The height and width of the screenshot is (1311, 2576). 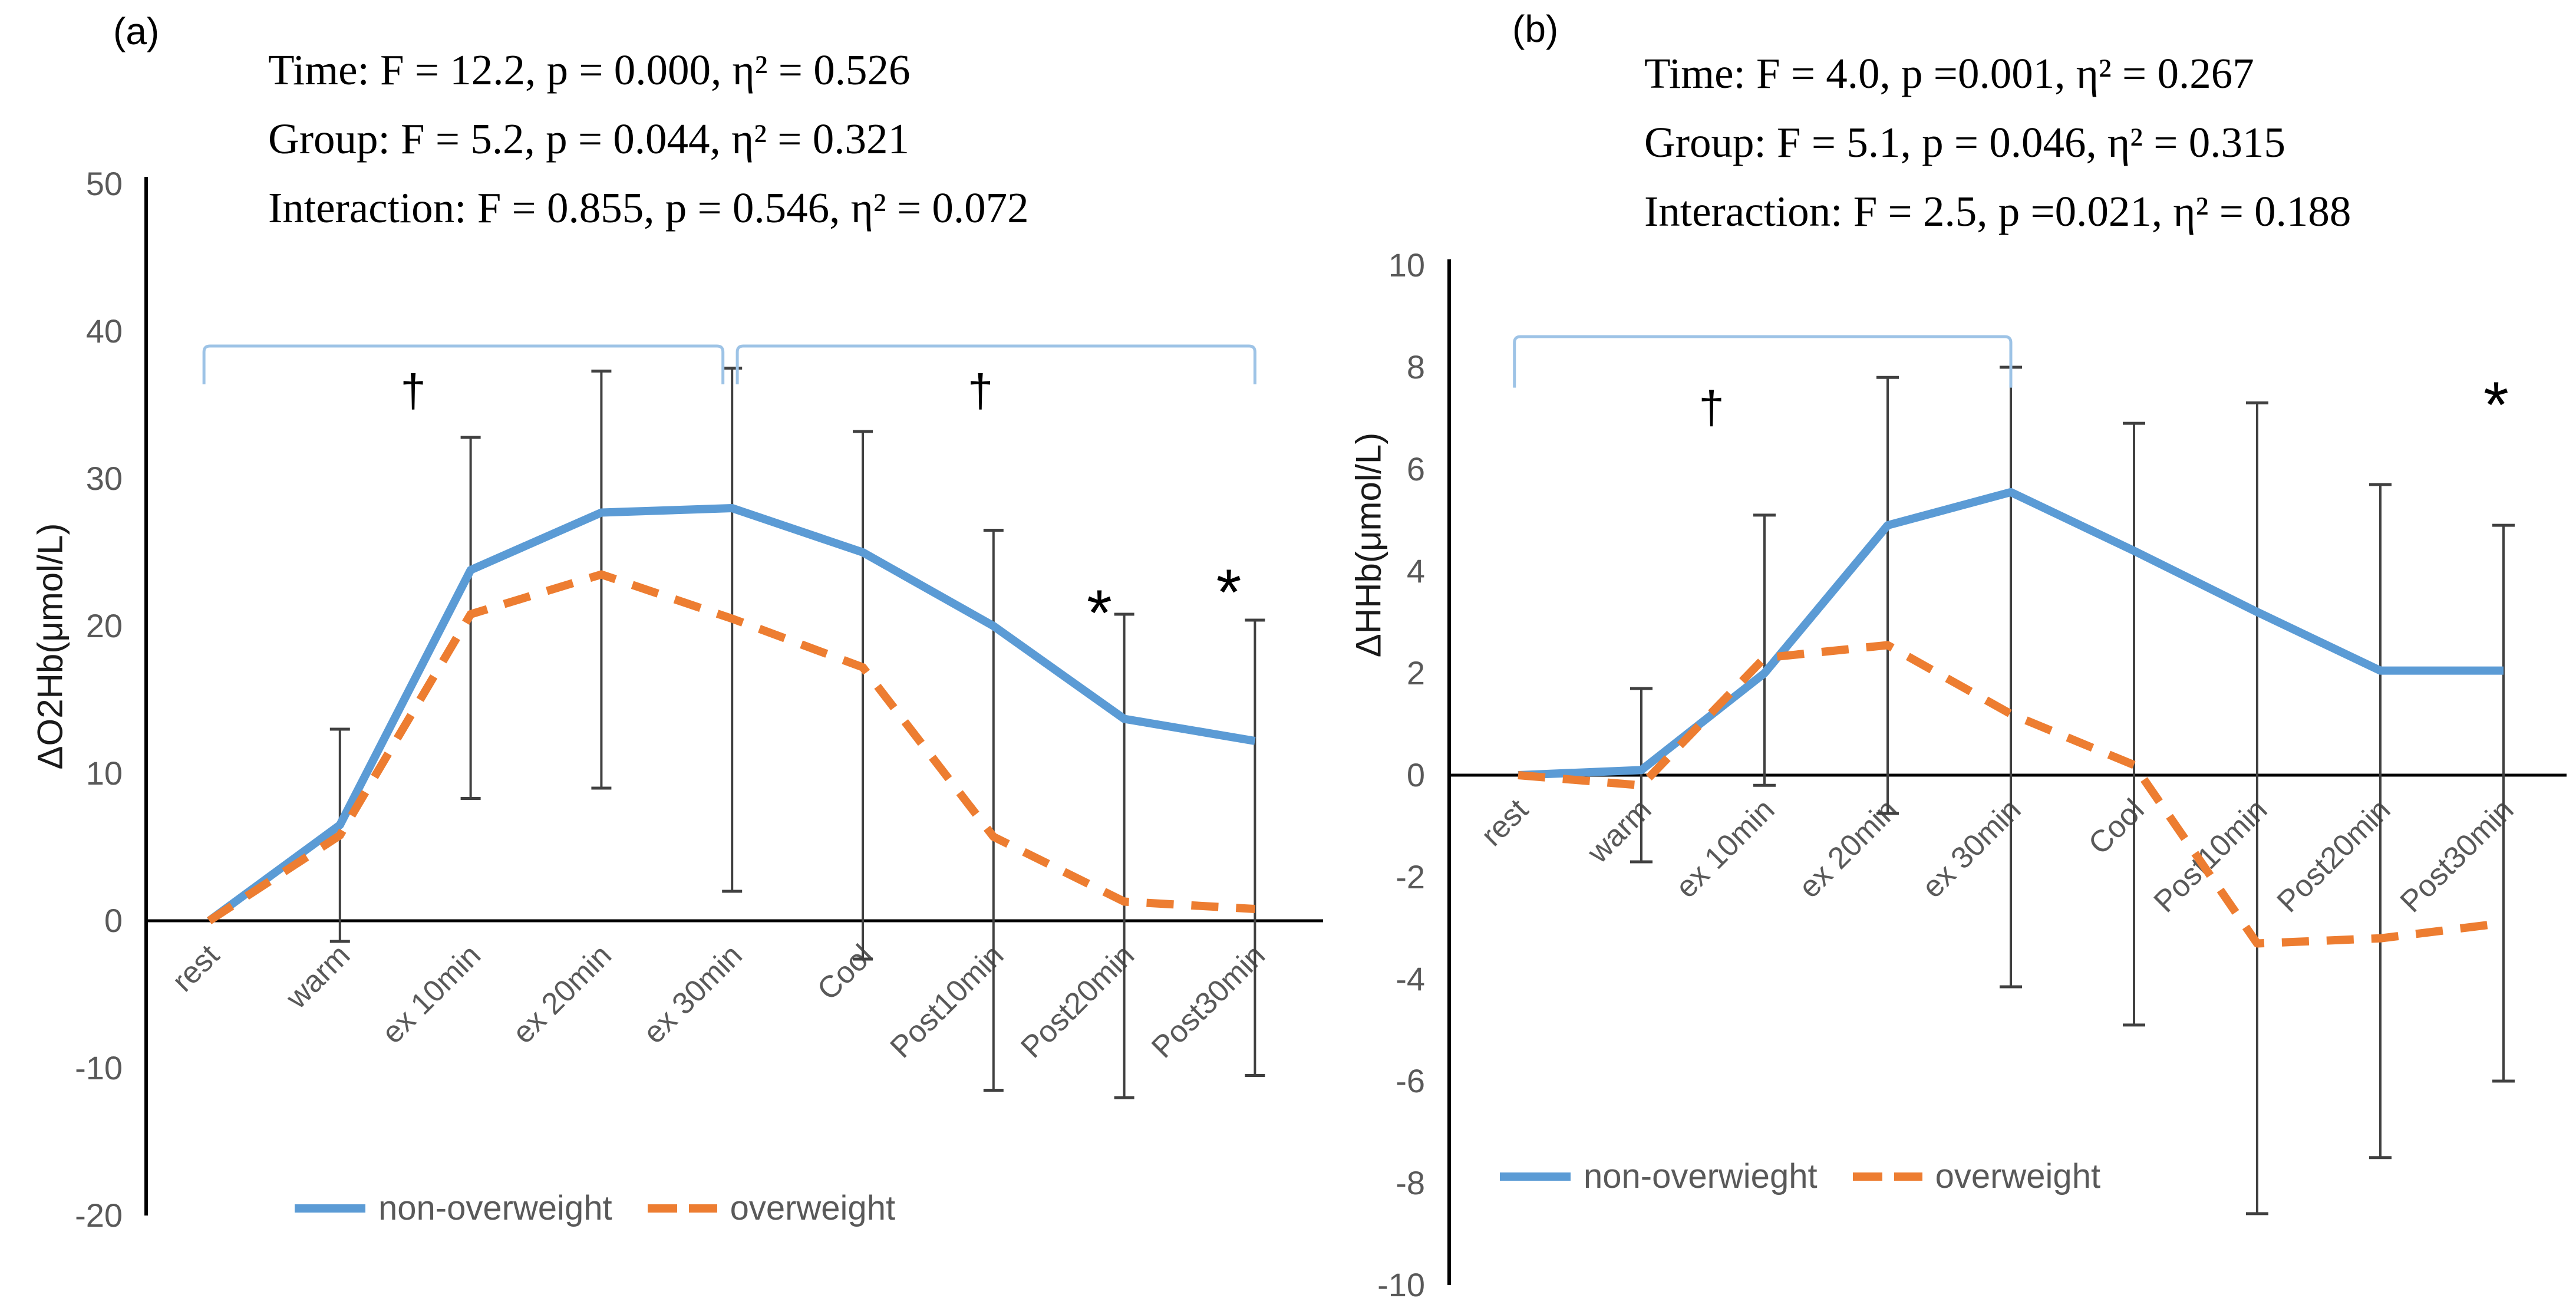 What do you see at coordinates (1701, 1176) in the screenshot?
I see `legend-label: non-overwieght` at bounding box center [1701, 1176].